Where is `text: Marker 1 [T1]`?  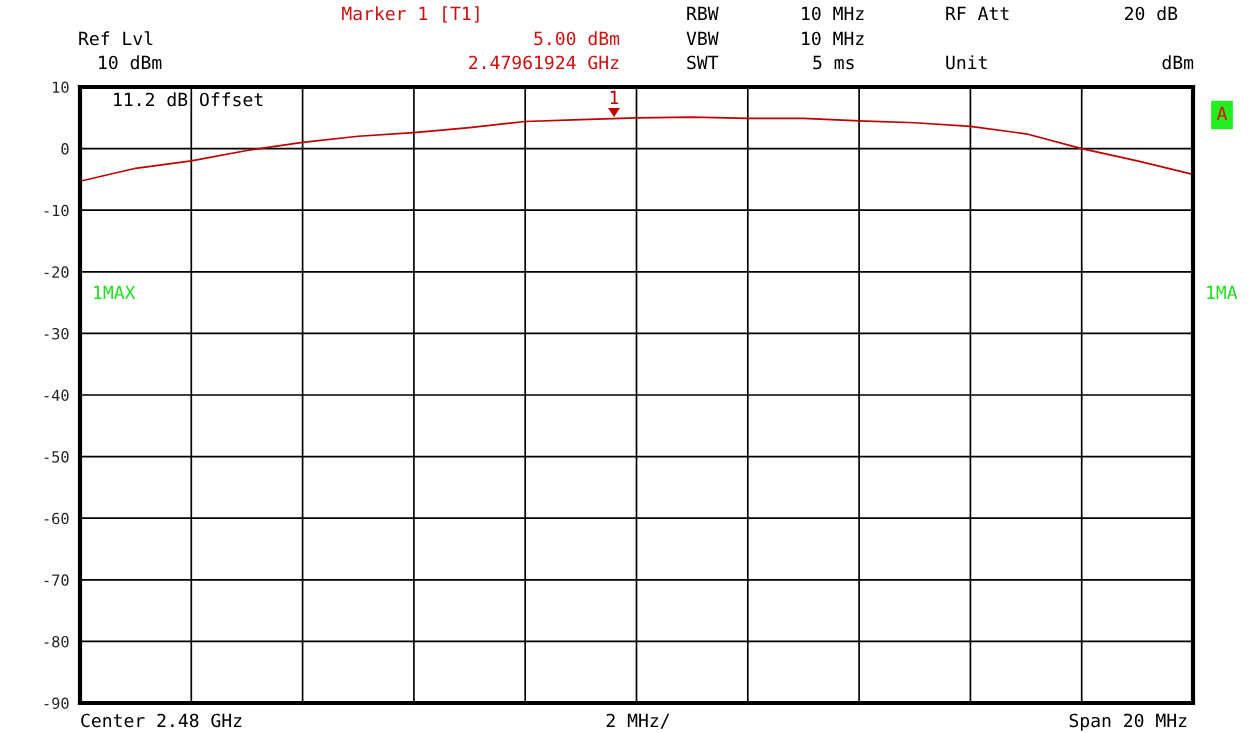 text: Marker 1 [T1] is located at coordinates (410, 14).